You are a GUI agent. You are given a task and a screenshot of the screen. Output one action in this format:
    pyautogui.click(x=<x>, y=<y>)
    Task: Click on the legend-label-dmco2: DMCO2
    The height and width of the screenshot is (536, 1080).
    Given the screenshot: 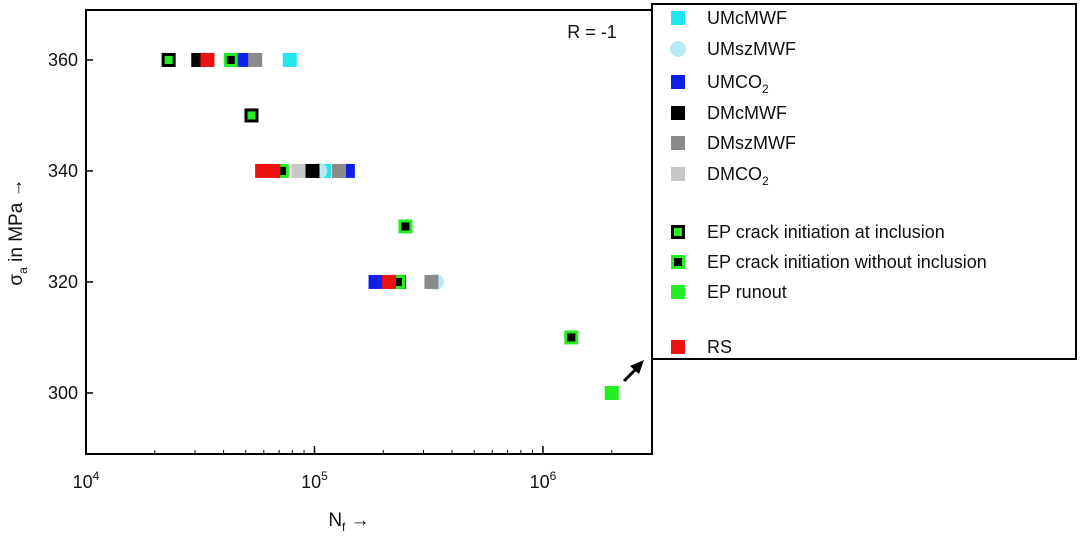 What is the action you would take?
    pyautogui.click(x=738, y=176)
    